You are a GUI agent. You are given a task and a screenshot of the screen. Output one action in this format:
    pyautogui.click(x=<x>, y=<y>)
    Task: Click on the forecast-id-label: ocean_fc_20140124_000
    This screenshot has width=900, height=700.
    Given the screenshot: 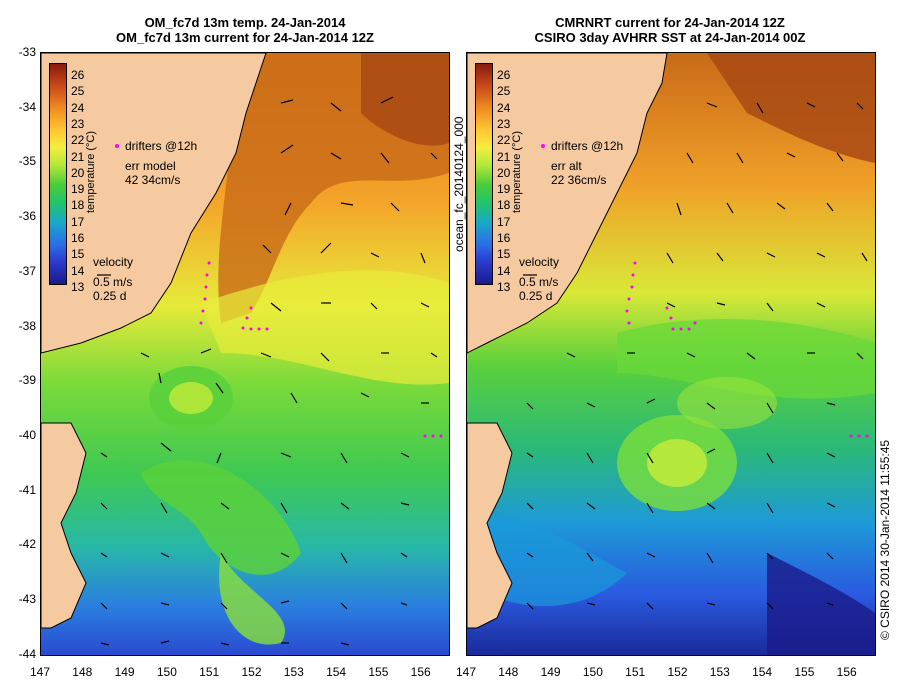 What is the action you would take?
    pyautogui.click(x=459, y=184)
    